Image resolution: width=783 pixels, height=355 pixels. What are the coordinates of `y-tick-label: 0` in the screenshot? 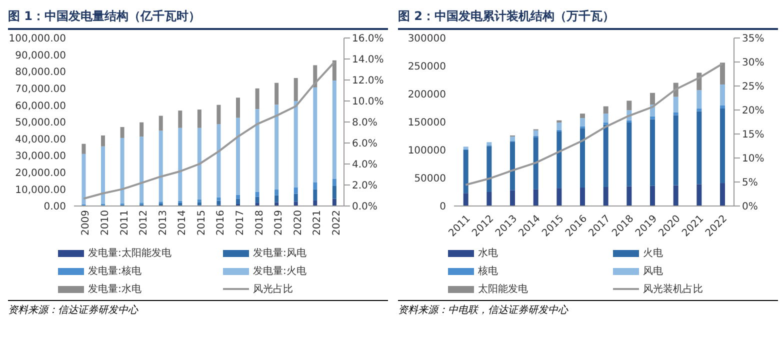 It's located at (443, 207).